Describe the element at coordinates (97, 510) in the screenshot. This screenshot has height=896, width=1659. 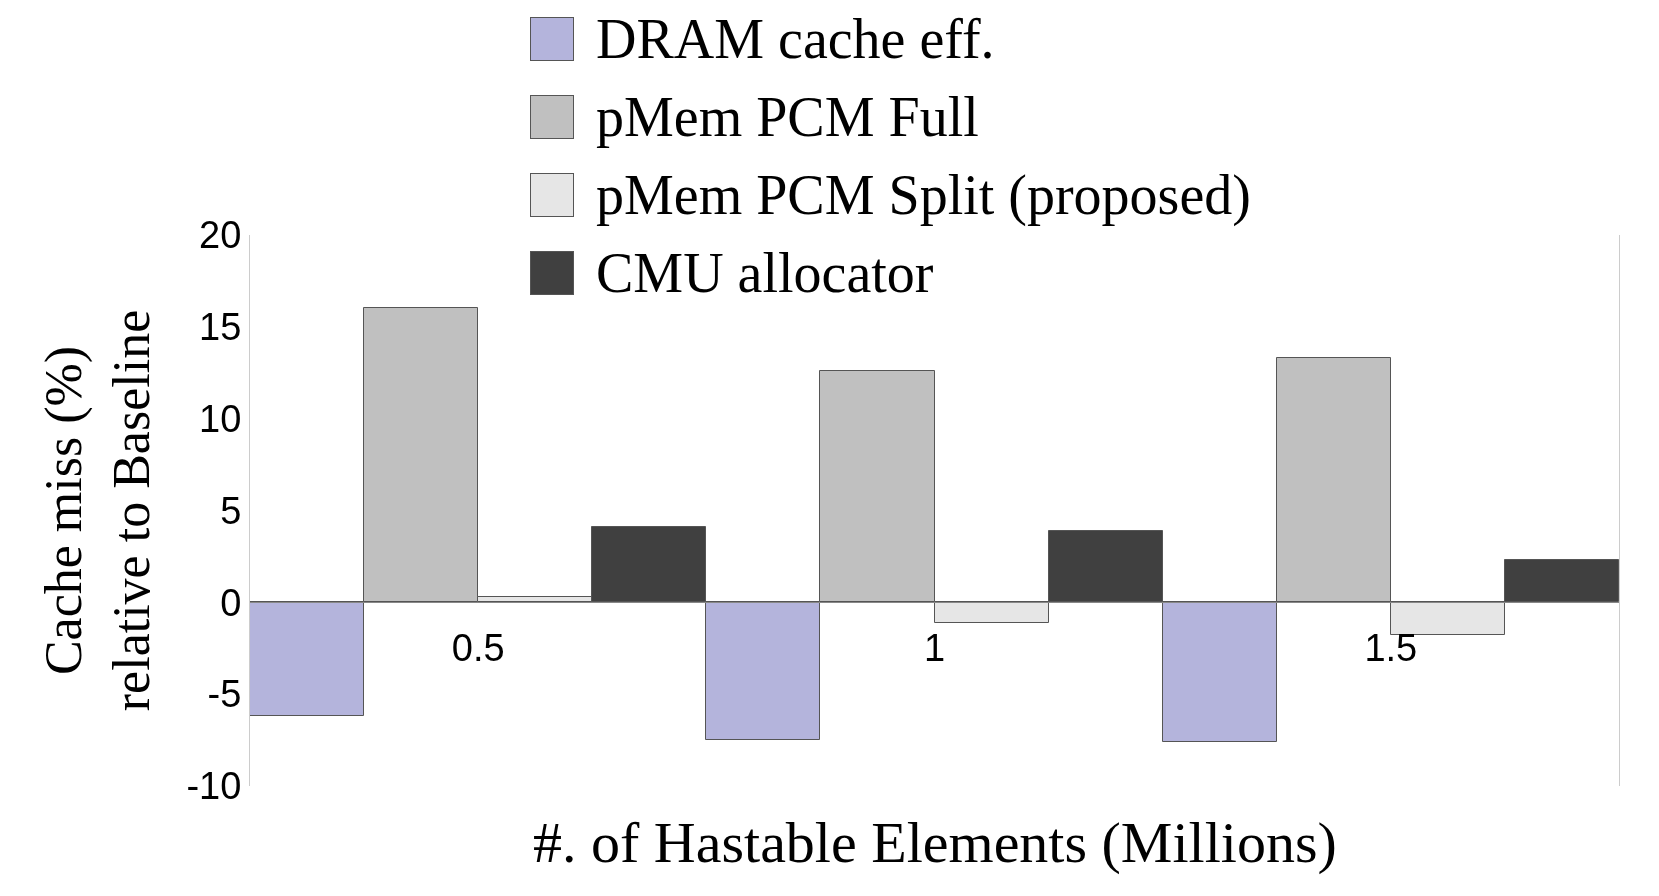
I see `y-axis-title: Cache miss (%) relative to Baseline` at that location.